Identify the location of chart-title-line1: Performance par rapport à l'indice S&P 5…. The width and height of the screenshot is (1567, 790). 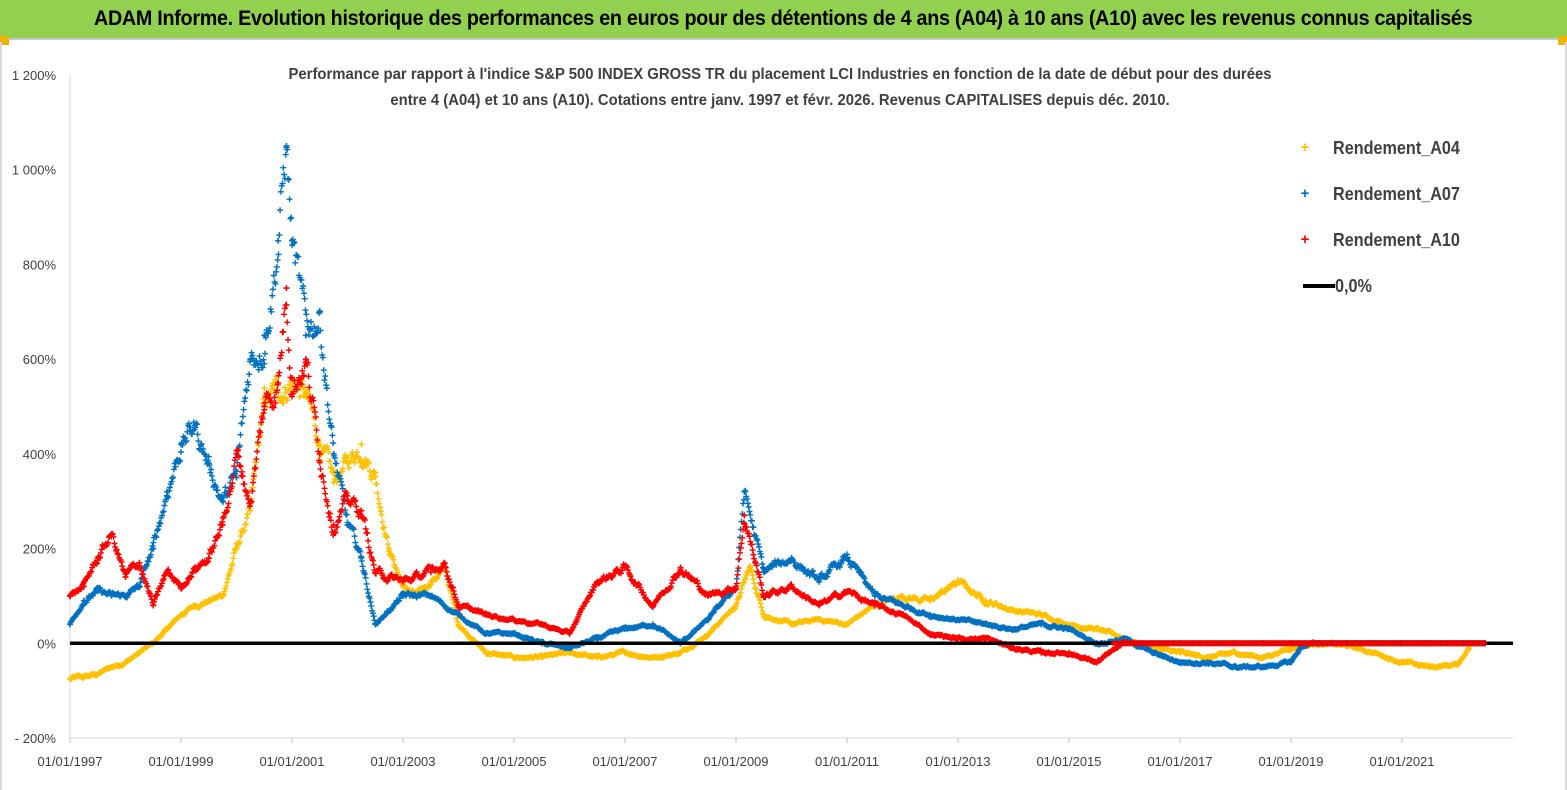
(780, 74).